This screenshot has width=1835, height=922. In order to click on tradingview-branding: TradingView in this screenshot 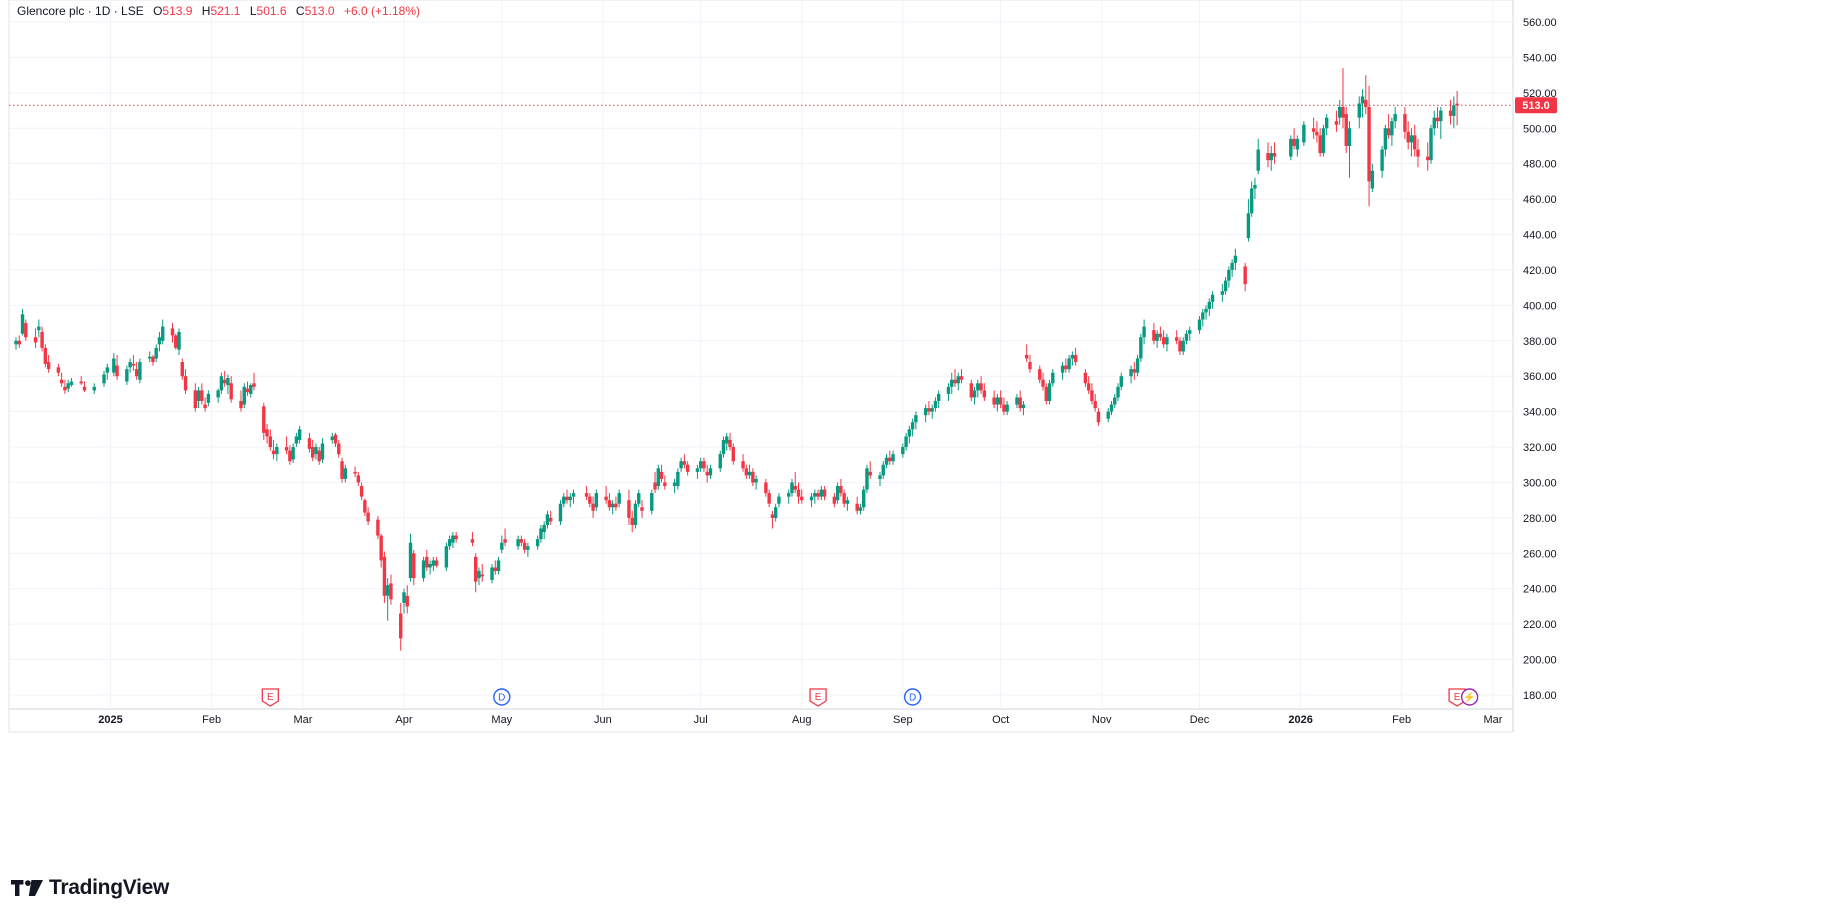, I will do `click(90, 888)`.